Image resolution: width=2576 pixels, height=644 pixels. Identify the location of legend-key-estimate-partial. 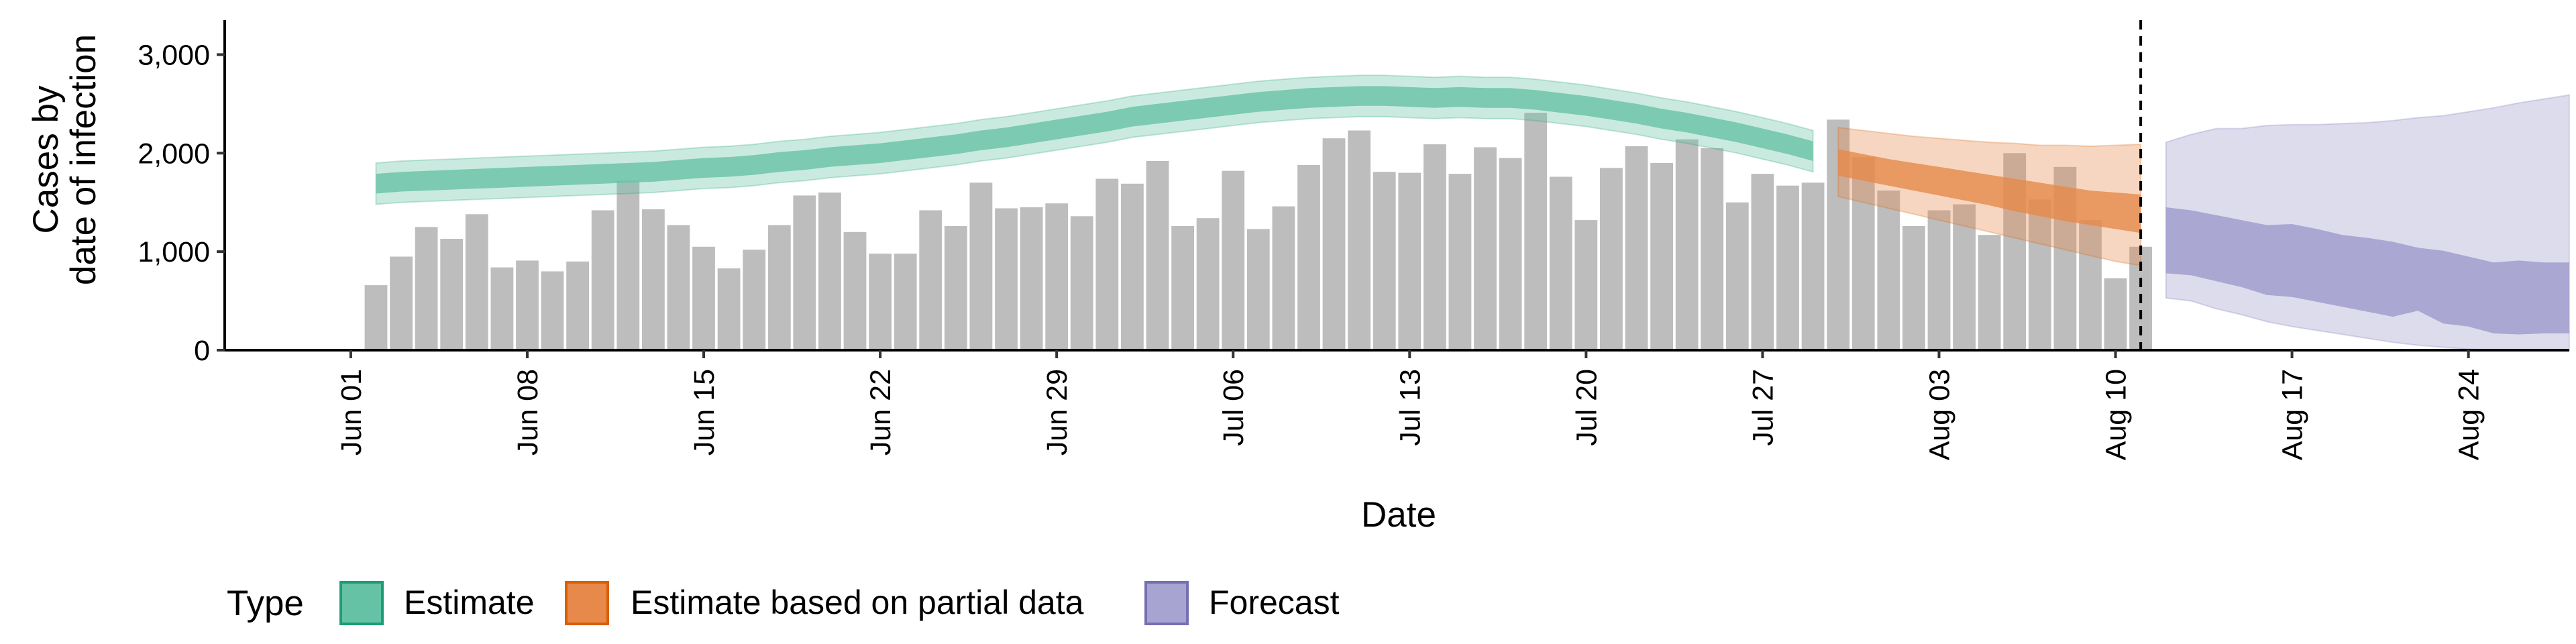
(587, 603).